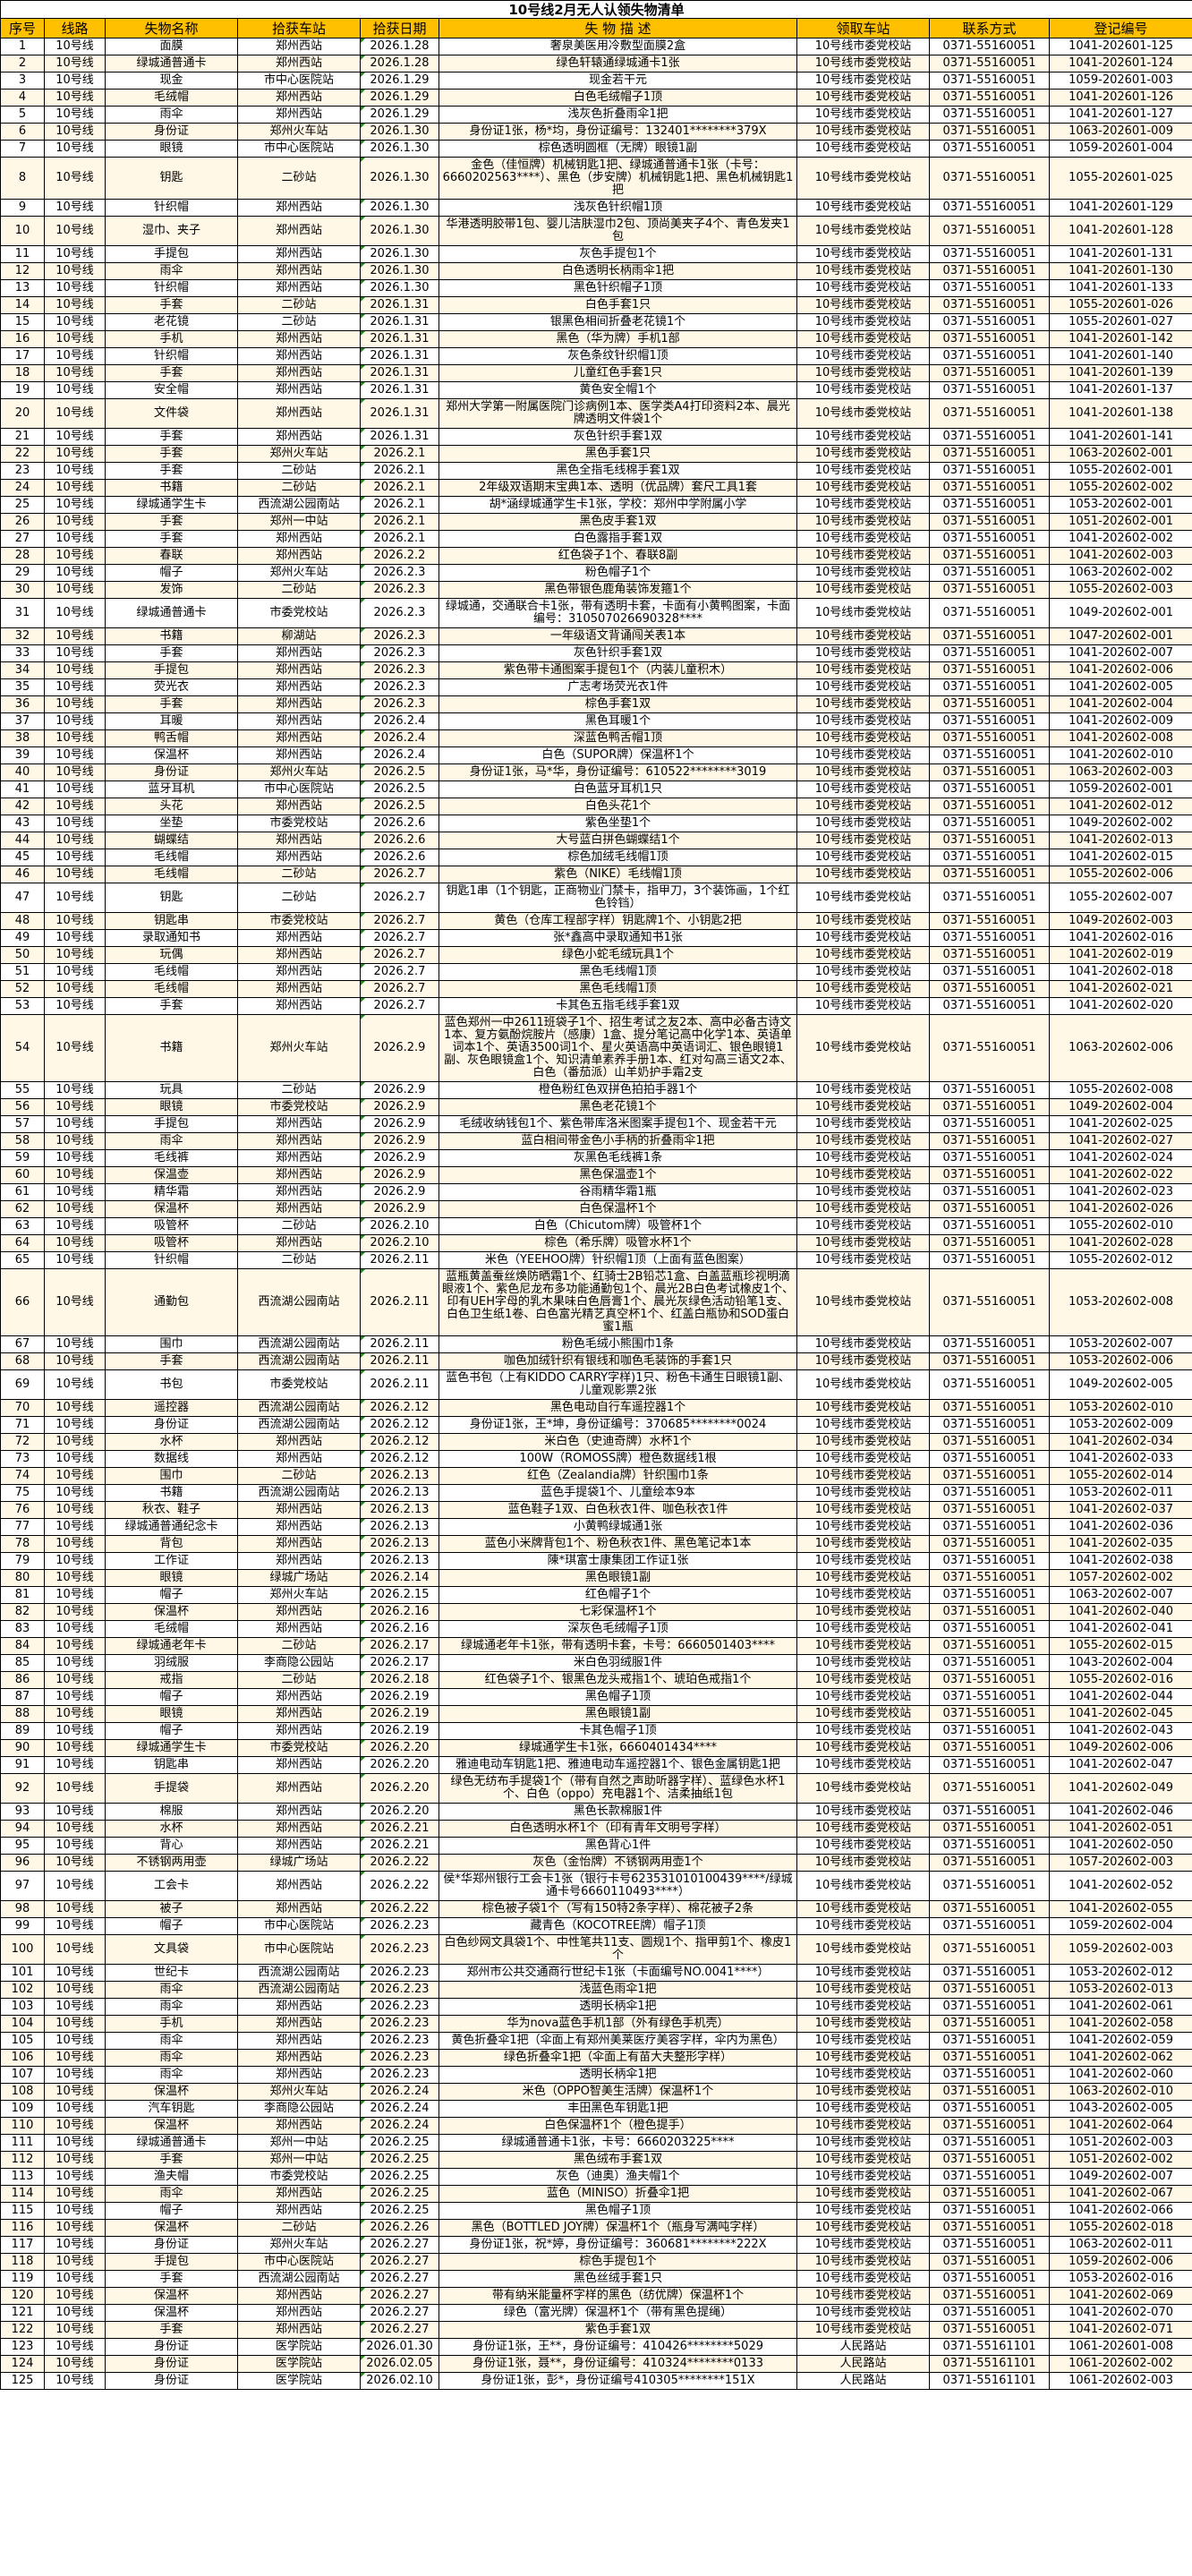 This screenshot has width=1192, height=2576. Describe the element at coordinates (617, 1812) in the screenshot. I see `cell-description: 黑色长款棉服1件` at that location.